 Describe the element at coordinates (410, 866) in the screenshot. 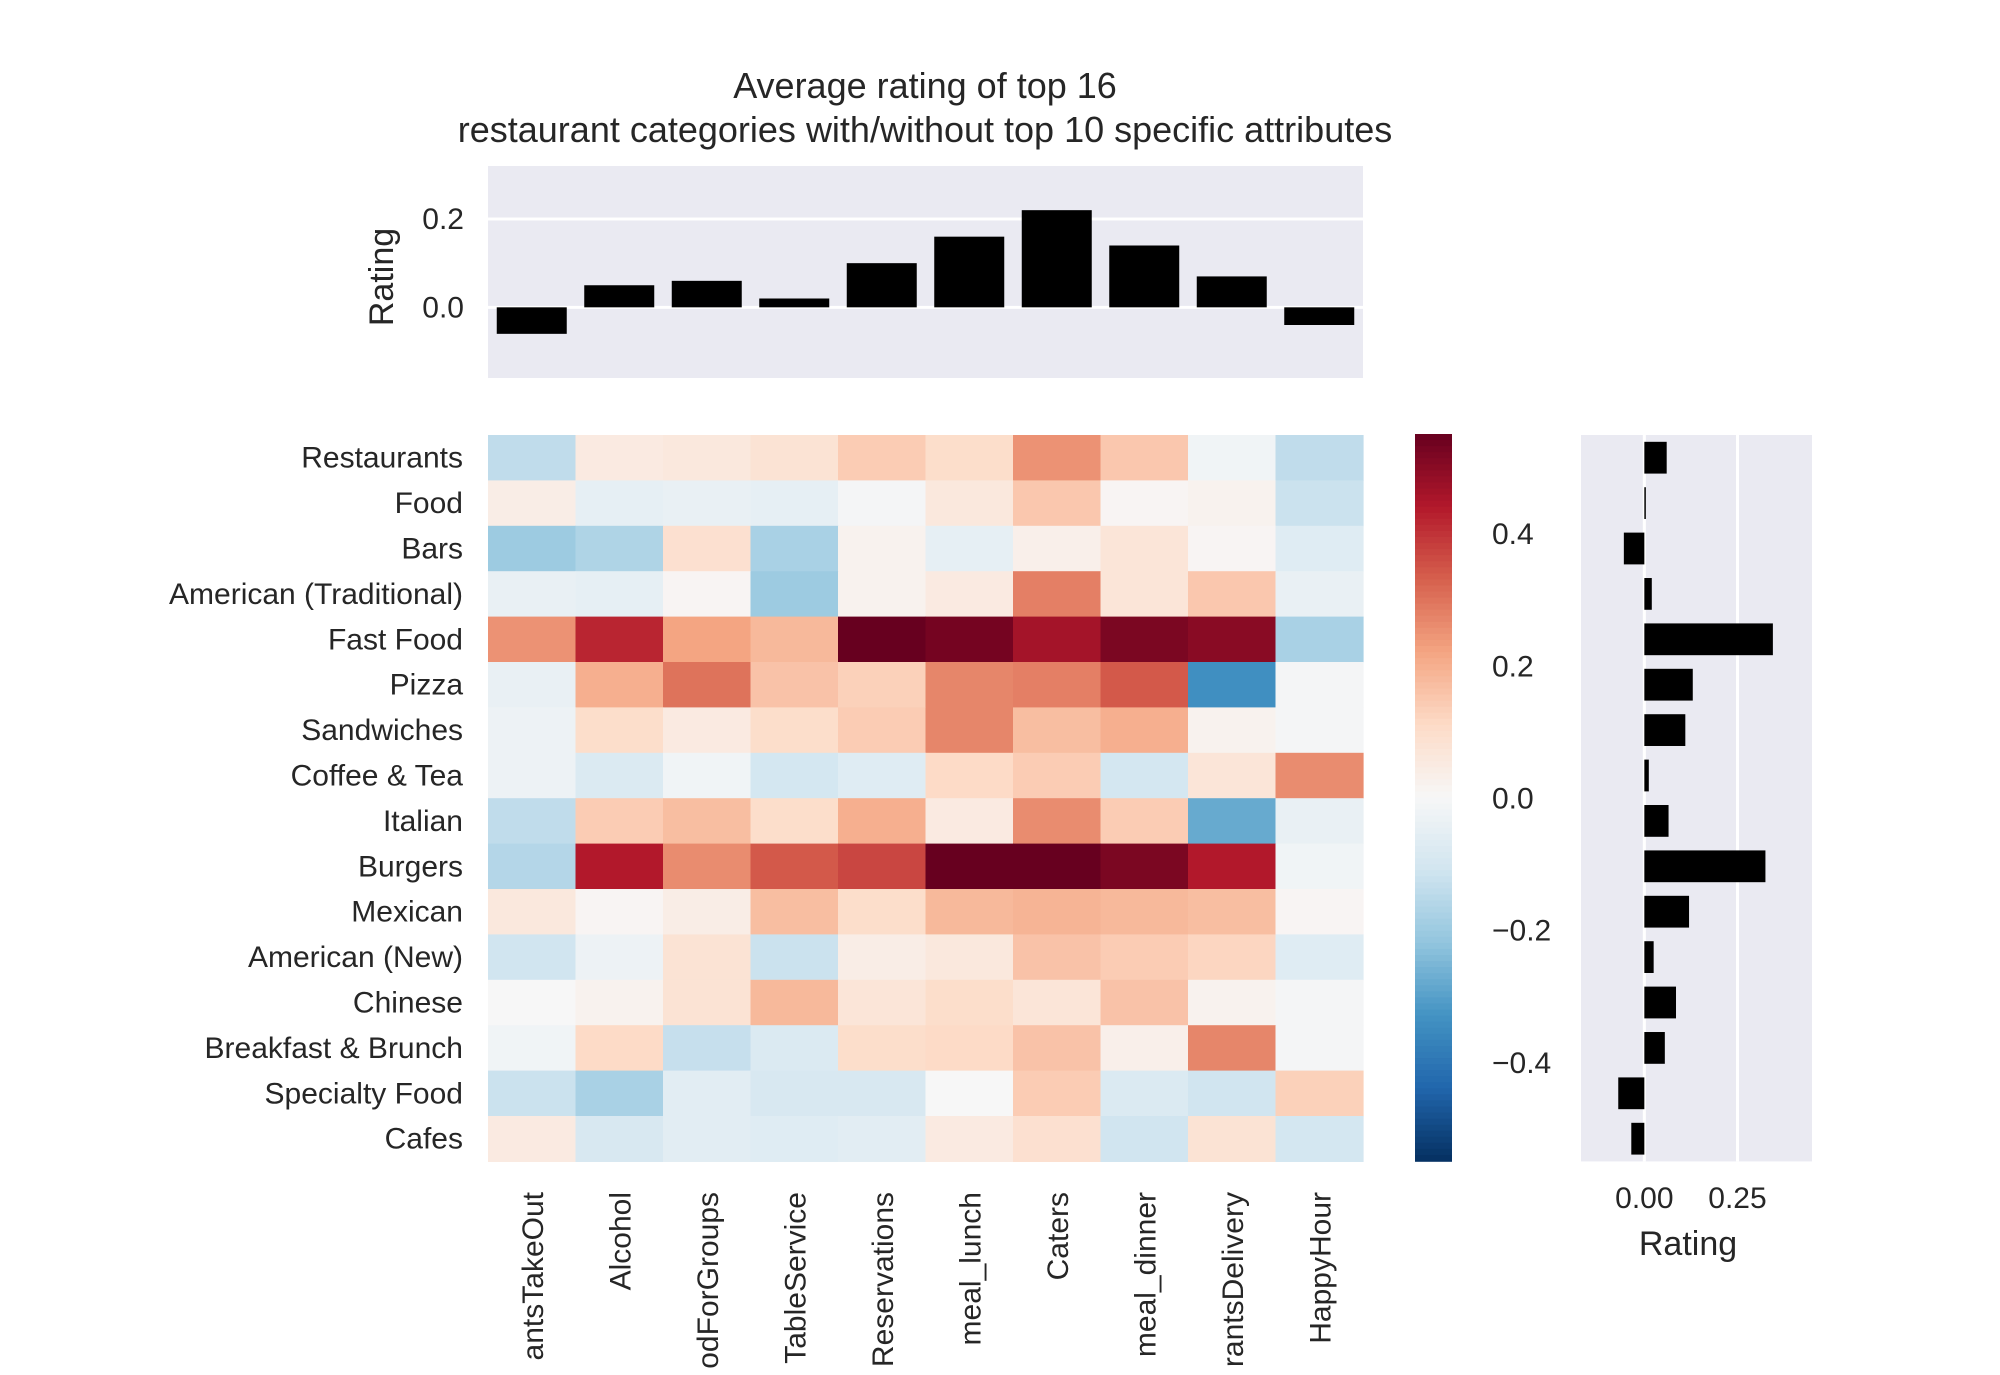

I see `row-label: Burgers` at that location.